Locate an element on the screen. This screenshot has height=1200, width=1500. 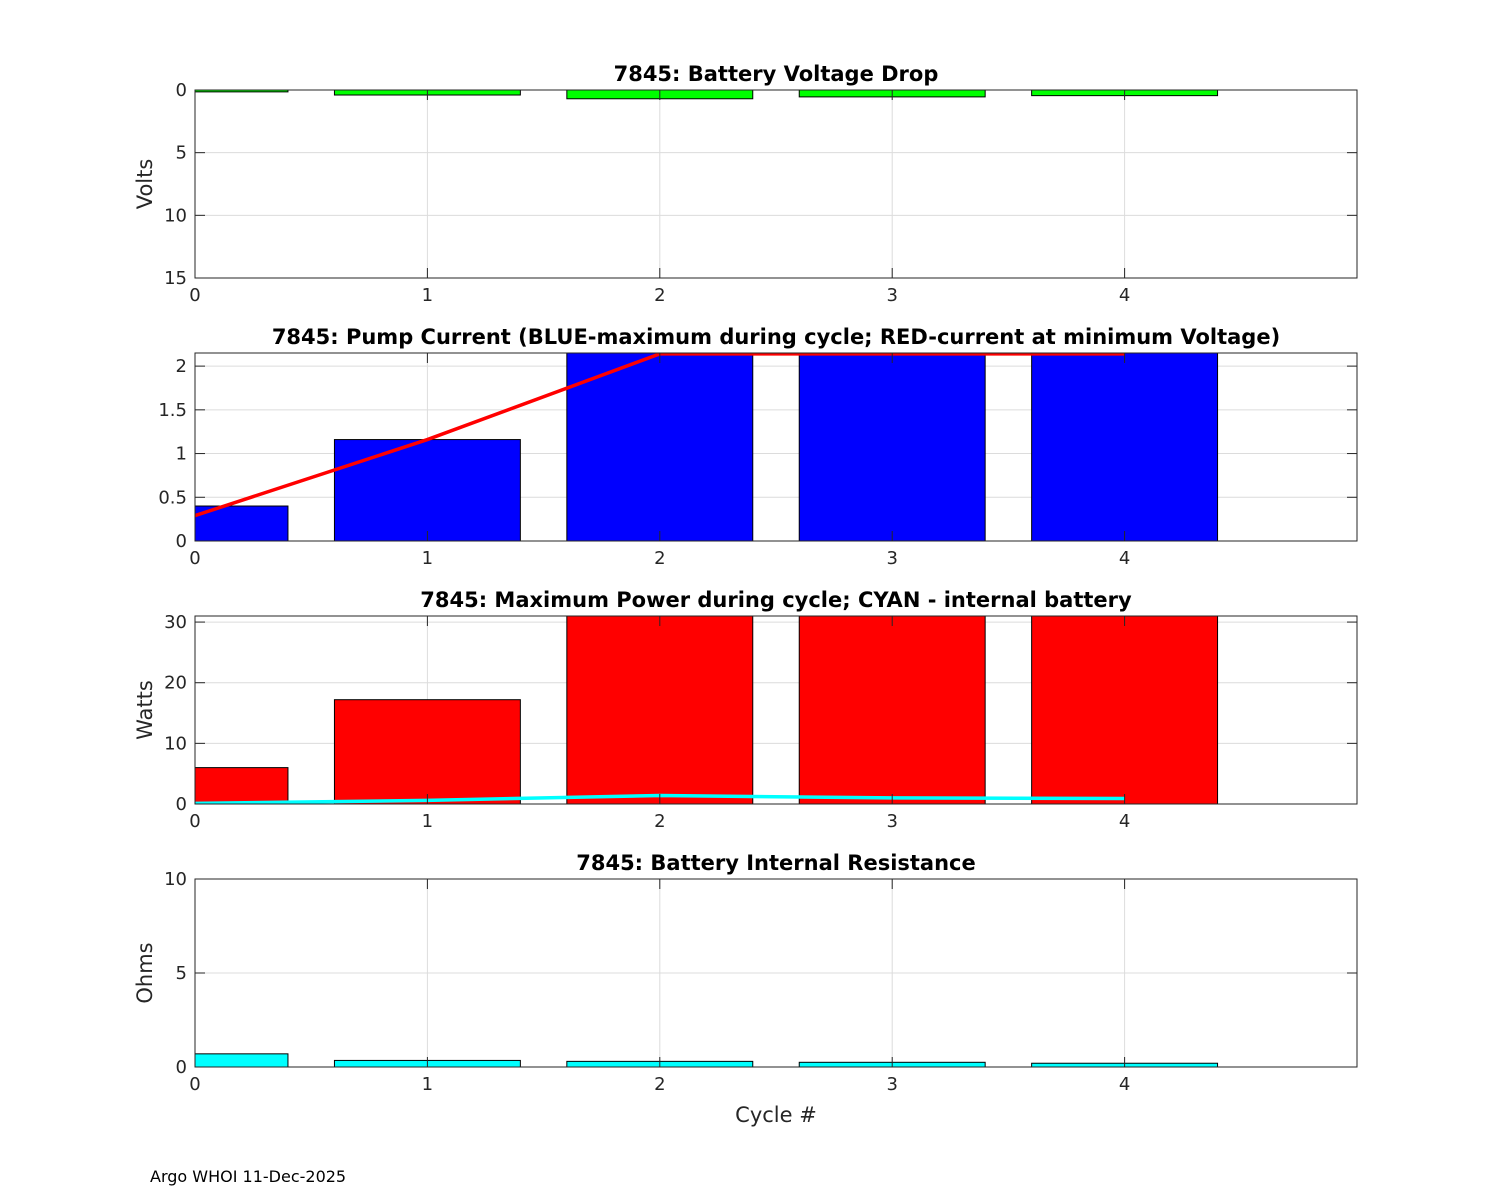
chart-title: 7845: Battery Internal Resistance is located at coordinates (776, 863).